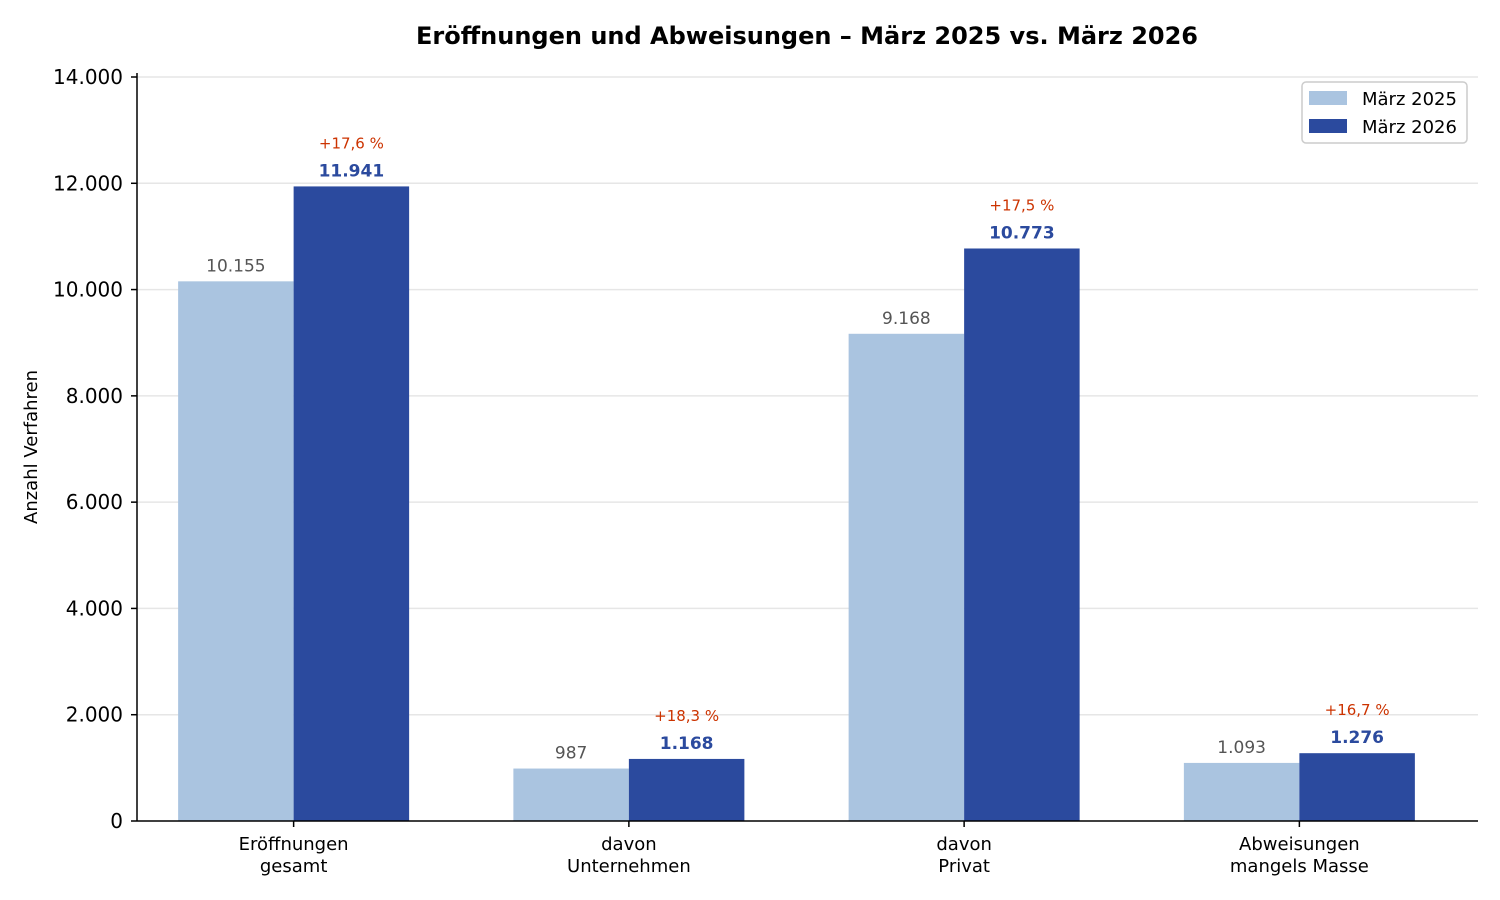 The height and width of the screenshot is (900, 1500). Describe the element at coordinates (88, 77) in the screenshot. I see `y-tick-label: 14.000` at that location.